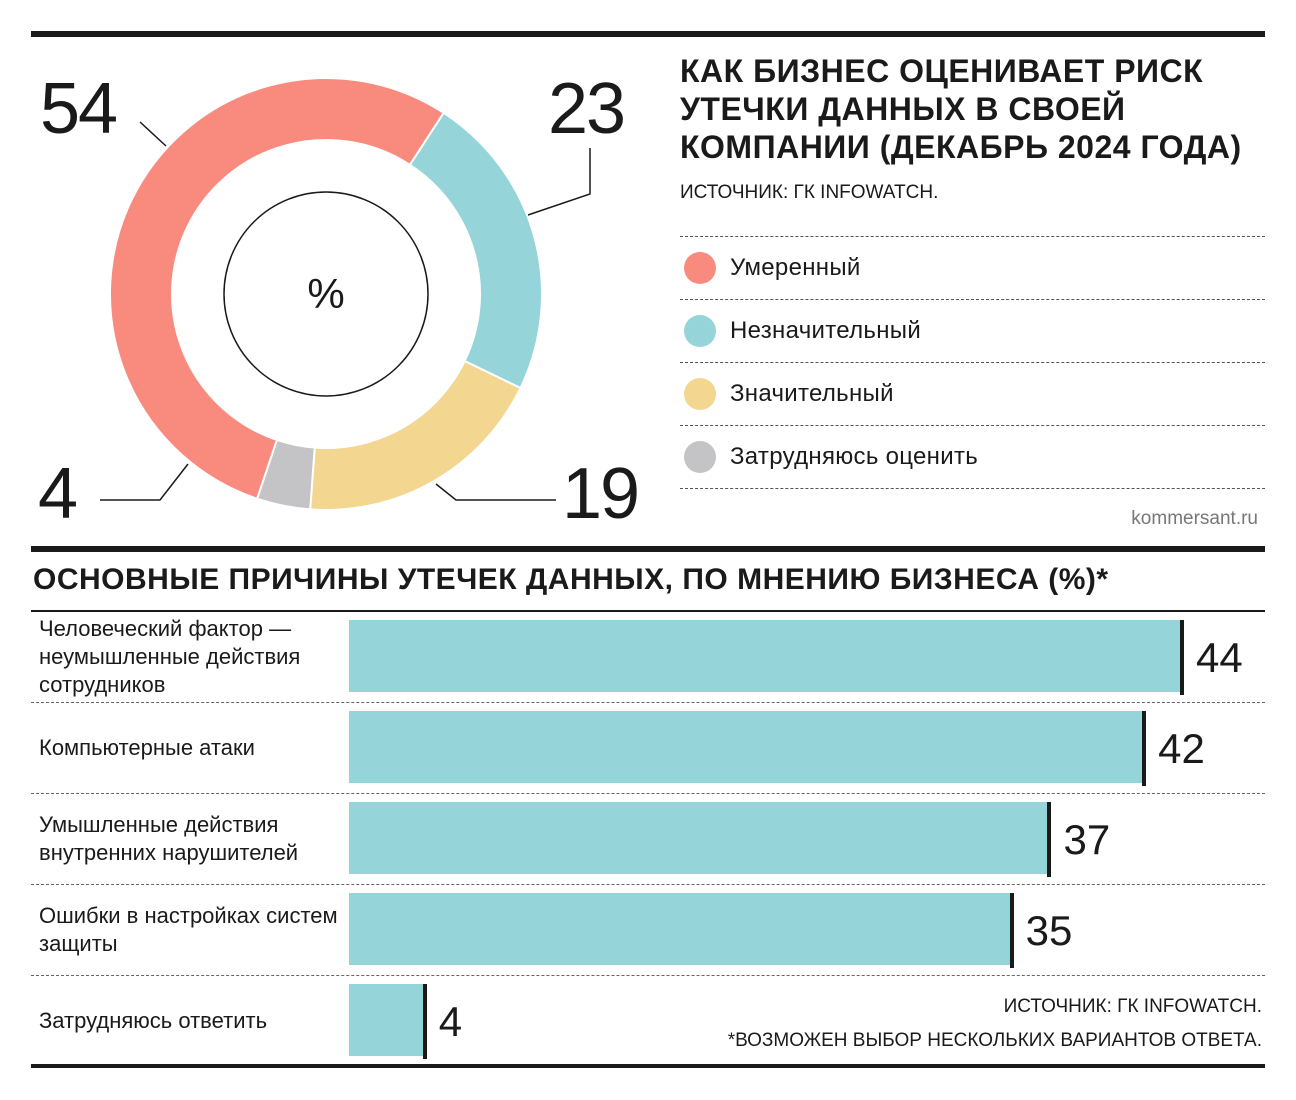 The height and width of the screenshot is (1100, 1296). Describe the element at coordinates (1219, 657) in the screenshot. I see `bar-value: 44` at that location.